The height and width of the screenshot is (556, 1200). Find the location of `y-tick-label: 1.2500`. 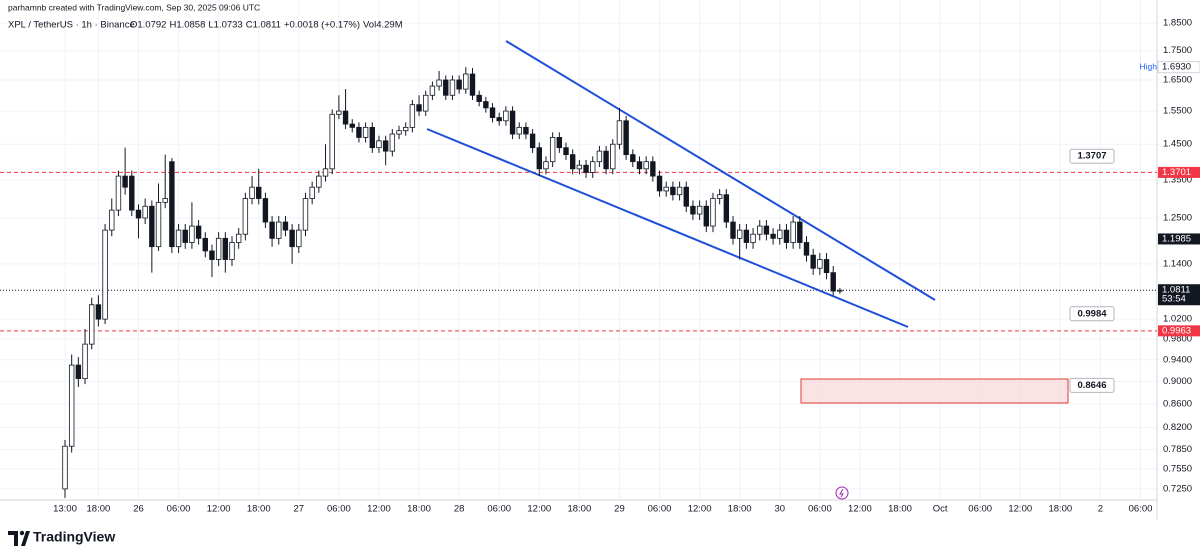

y-tick-label: 1.2500 is located at coordinates (1177, 218).